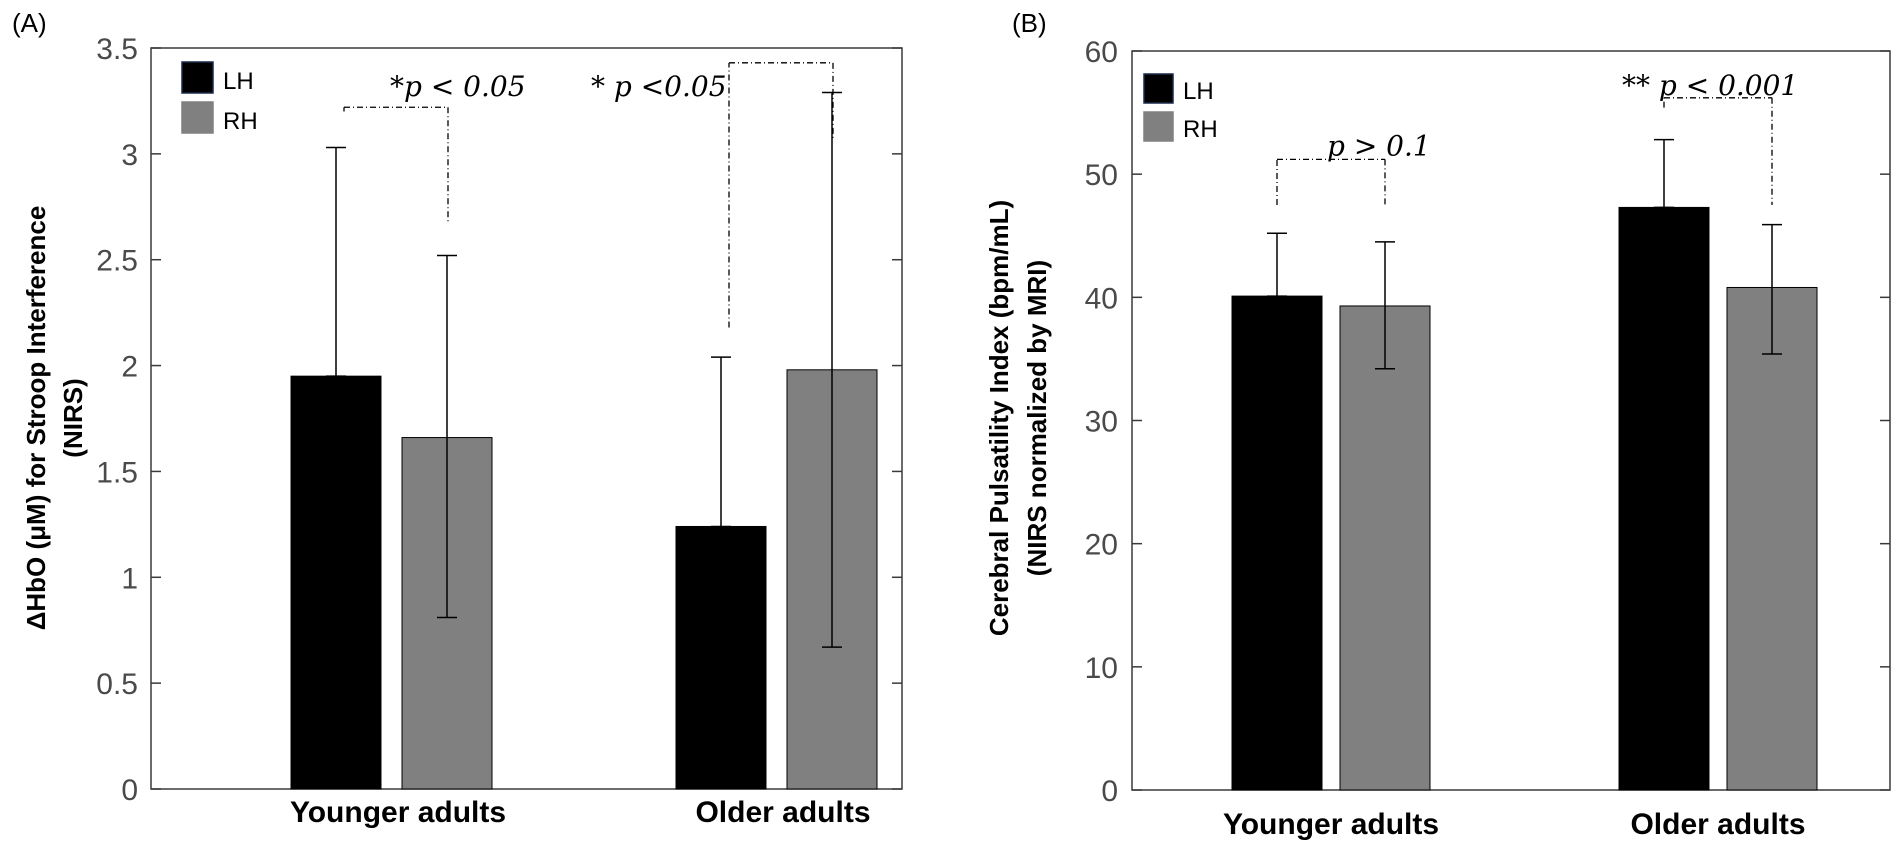 The height and width of the screenshot is (854, 1902). I want to click on y-tick-label: 0.5, so click(117, 684).